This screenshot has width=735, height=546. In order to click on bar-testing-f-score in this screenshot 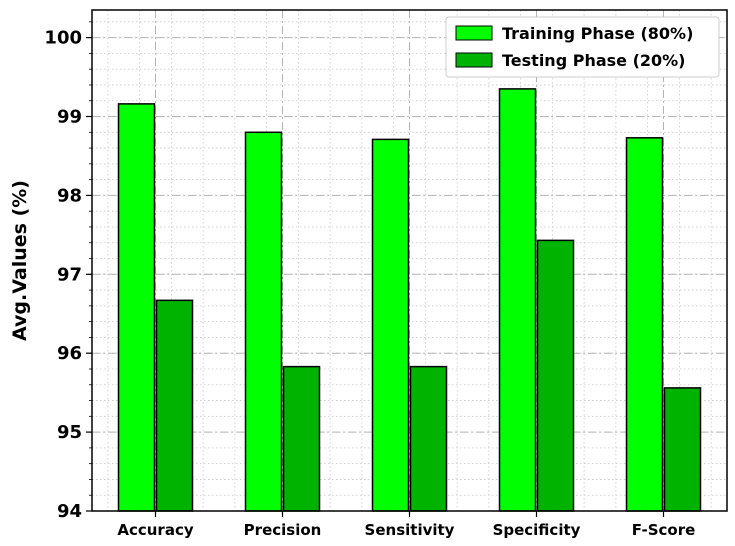, I will do `click(682, 449)`.